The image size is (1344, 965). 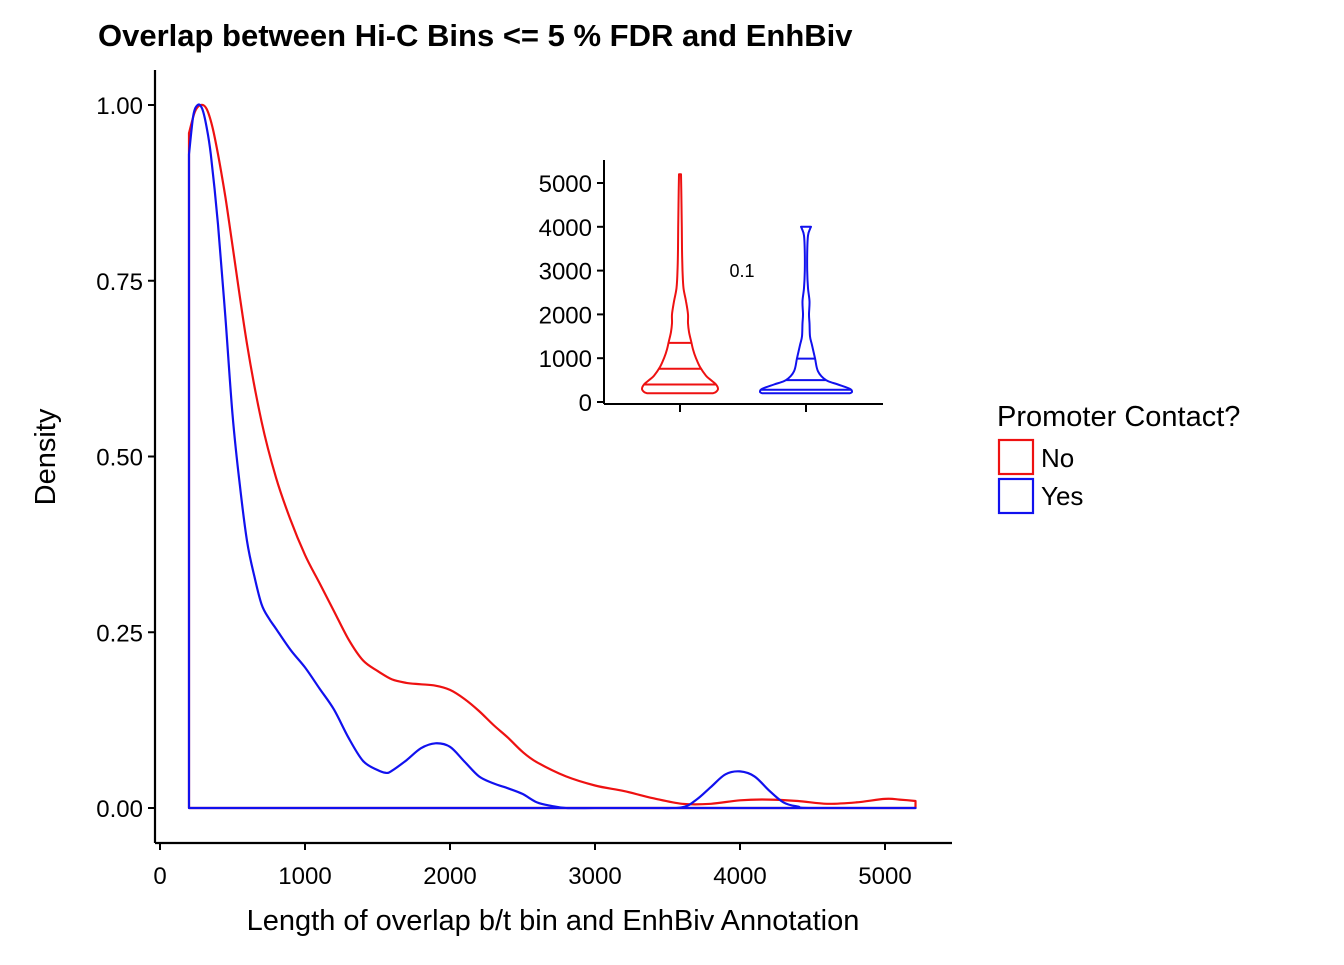 I want to click on inset-violins, so click(x=747, y=284).